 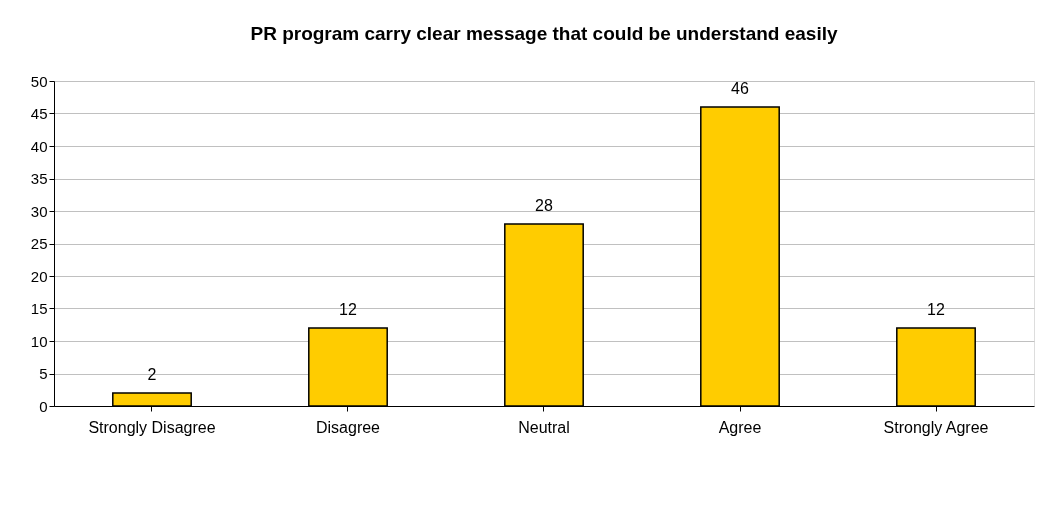 I want to click on x-tick-label: Disagree, so click(x=348, y=427).